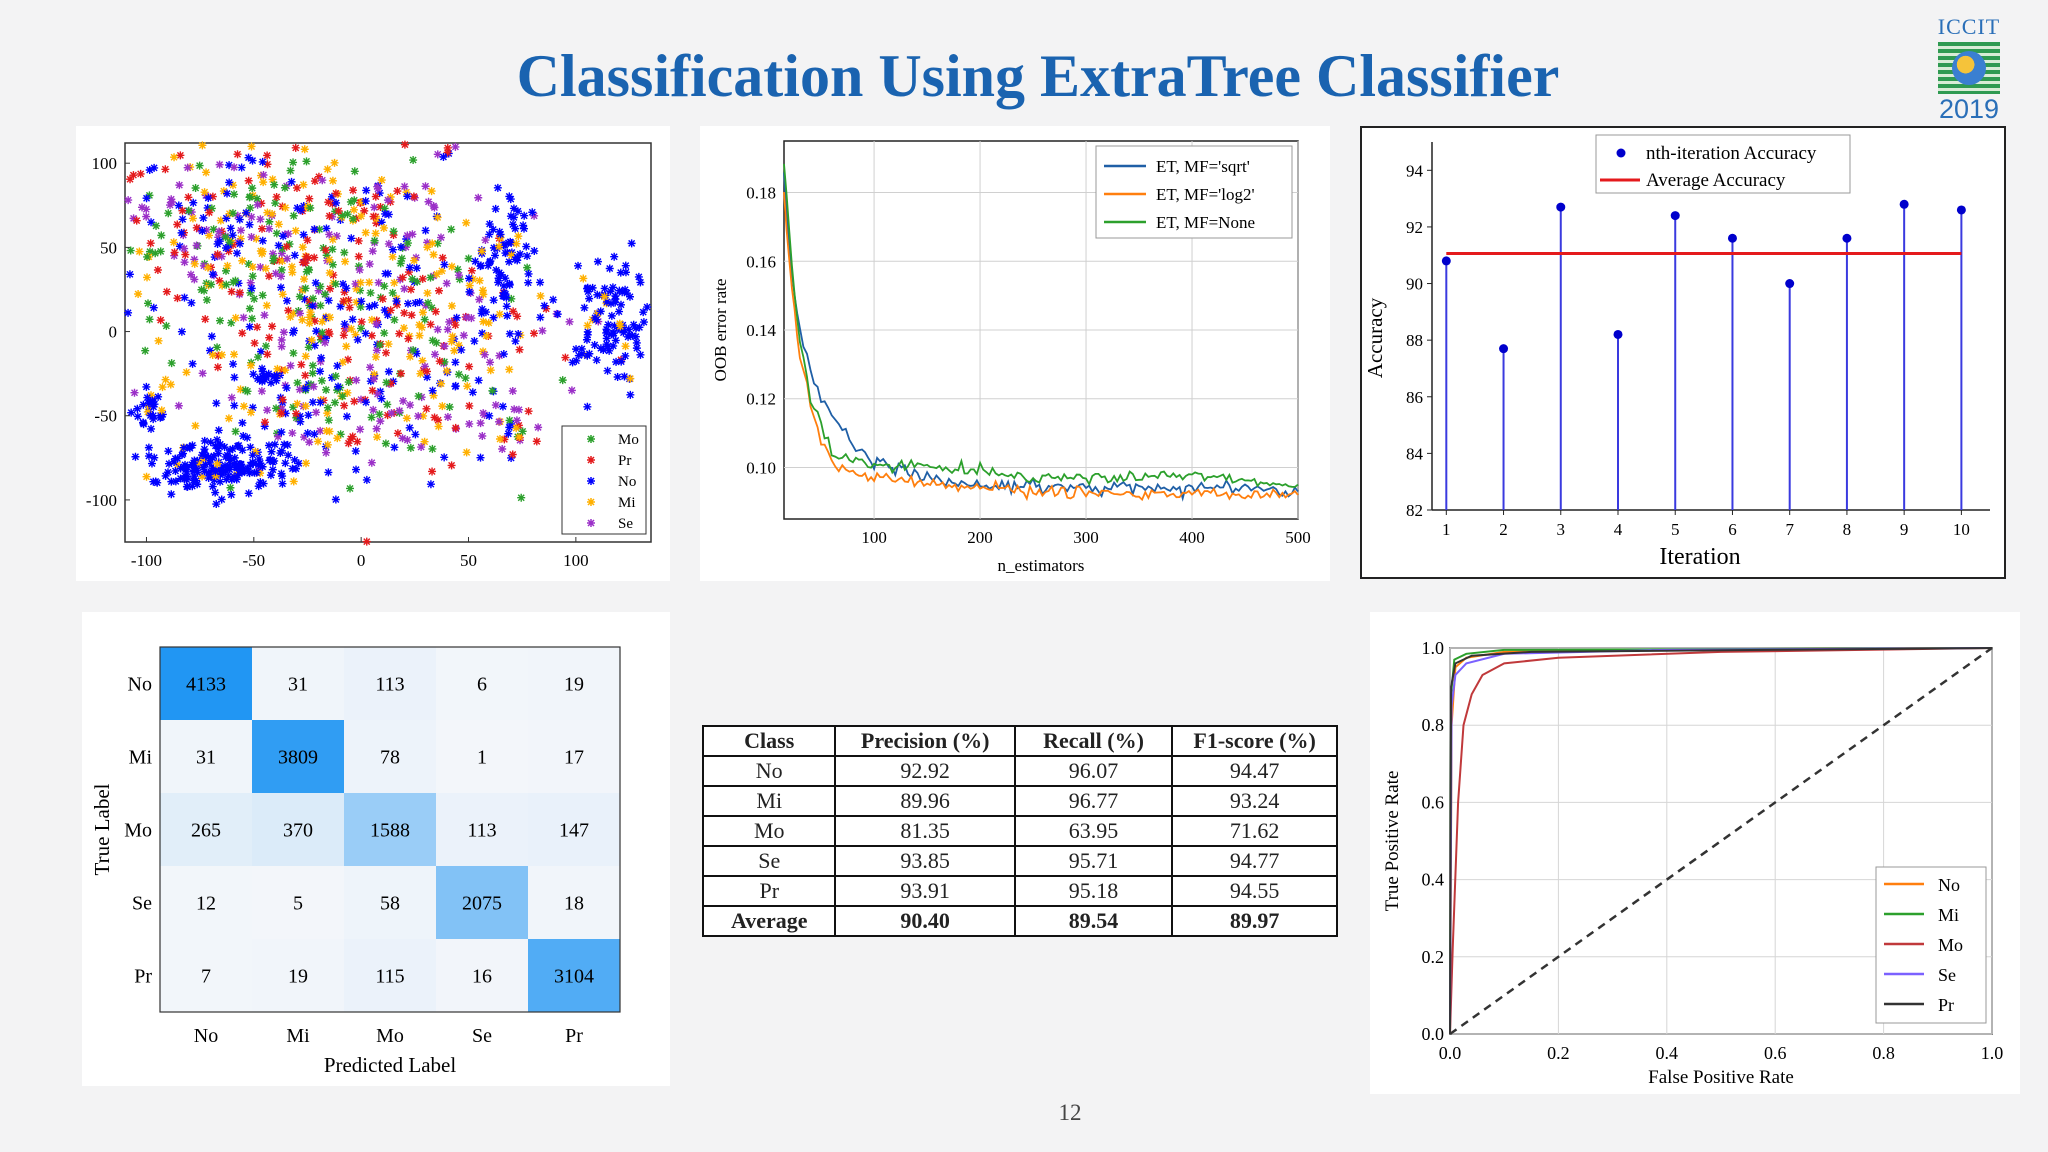  I want to click on x-tick-label: -100, so click(146, 560).